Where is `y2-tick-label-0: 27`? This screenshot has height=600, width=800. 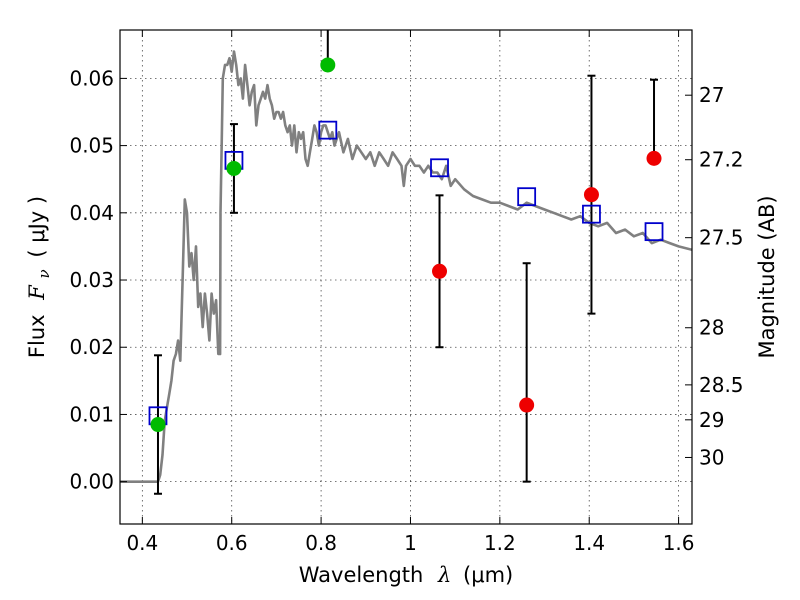
y2-tick-label-0: 27 is located at coordinates (711, 95).